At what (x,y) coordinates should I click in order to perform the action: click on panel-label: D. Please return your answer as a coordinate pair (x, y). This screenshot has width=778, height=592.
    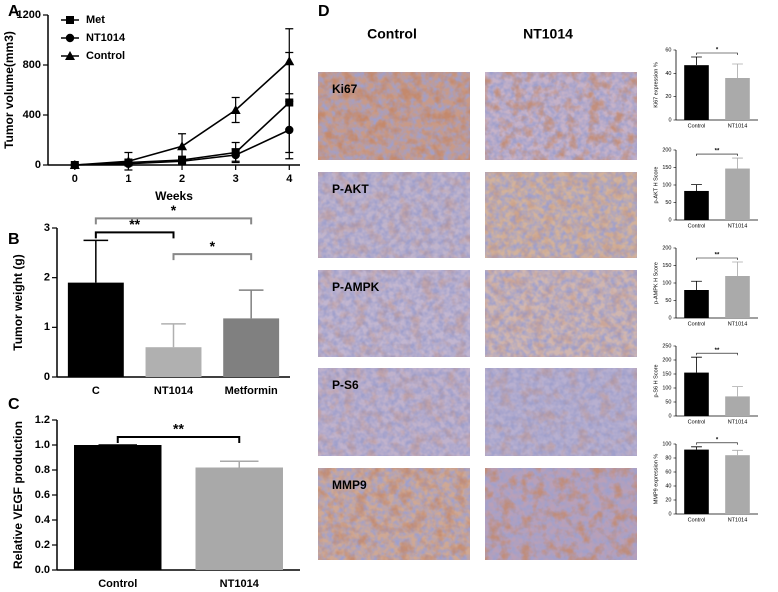
    Looking at the image, I should click on (324, 11).